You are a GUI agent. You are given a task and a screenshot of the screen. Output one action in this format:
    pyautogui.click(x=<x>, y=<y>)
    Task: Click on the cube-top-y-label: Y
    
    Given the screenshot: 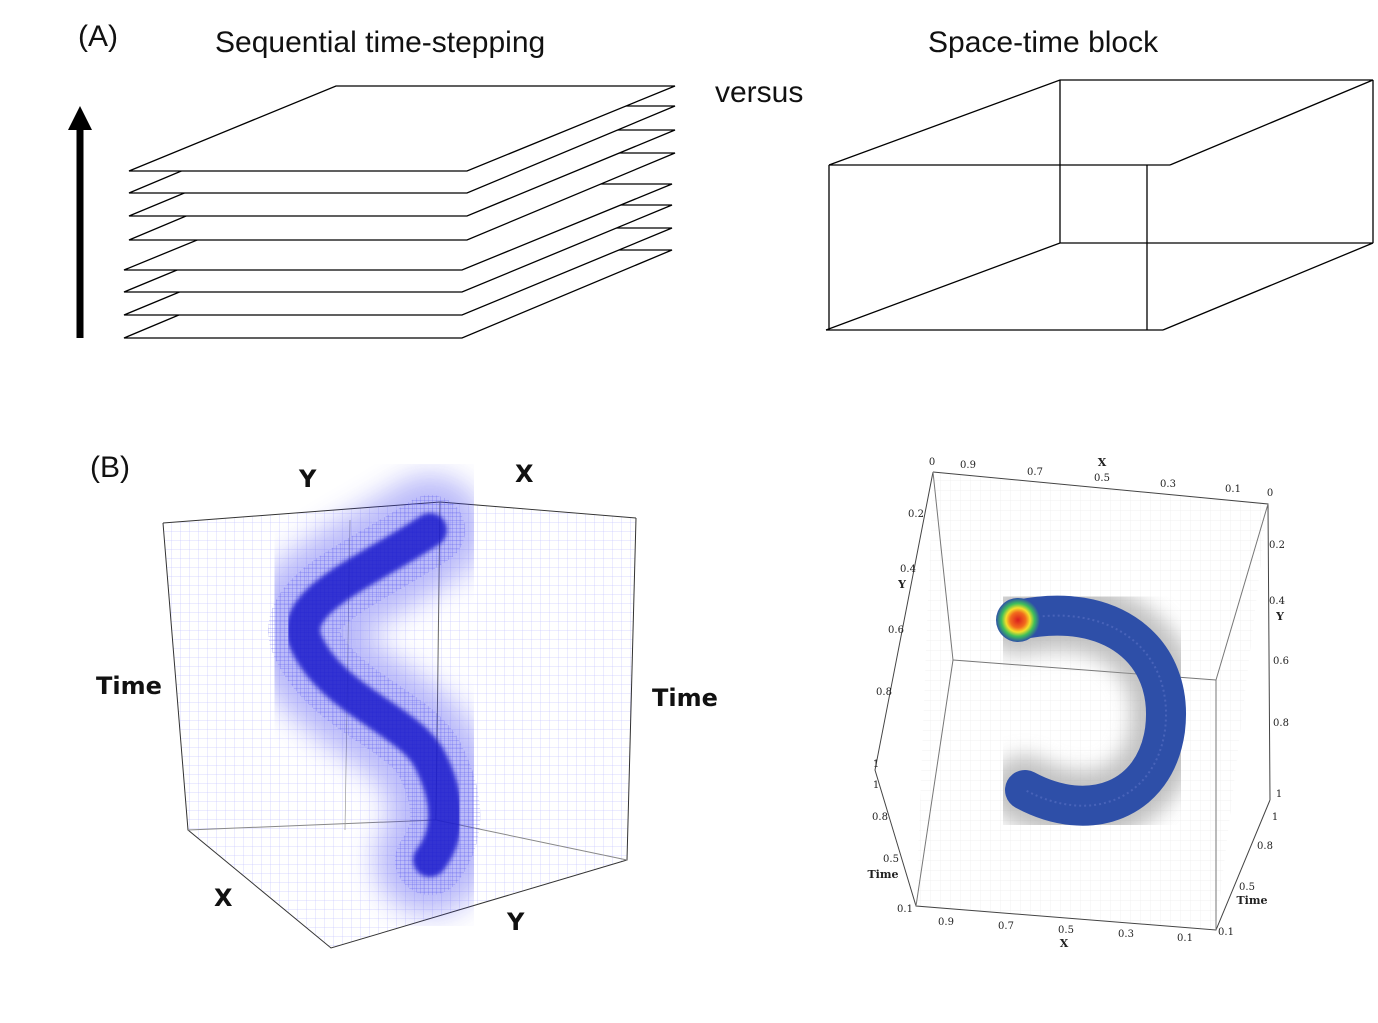 What is the action you would take?
    pyautogui.click(x=308, y=479)
    